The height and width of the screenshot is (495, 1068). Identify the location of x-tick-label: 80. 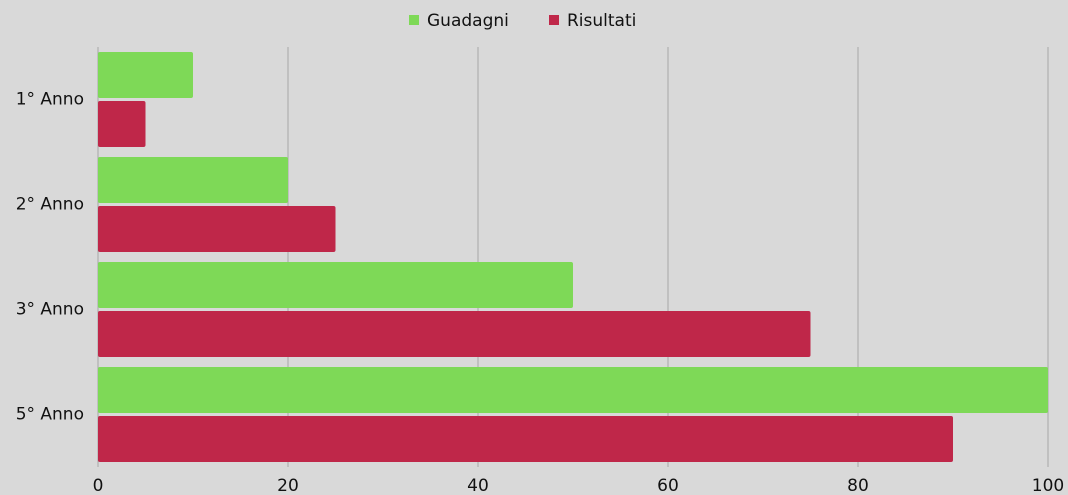
(858, 485).